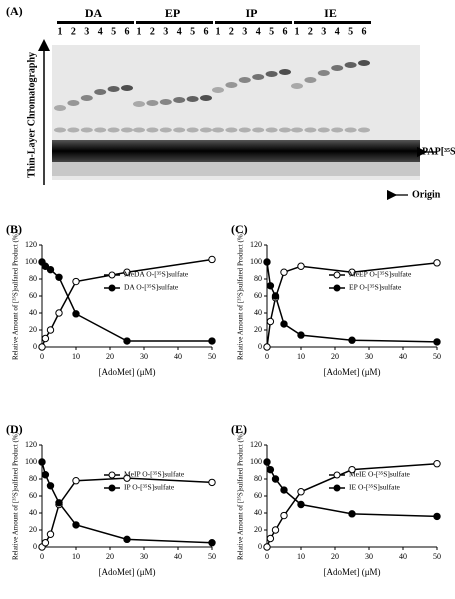 This screenshot has height=599, width=455. What do you see at coordinates (337, 31) in the screenshot?
I see `lane-number: 4` at bounding box center [337, 31].